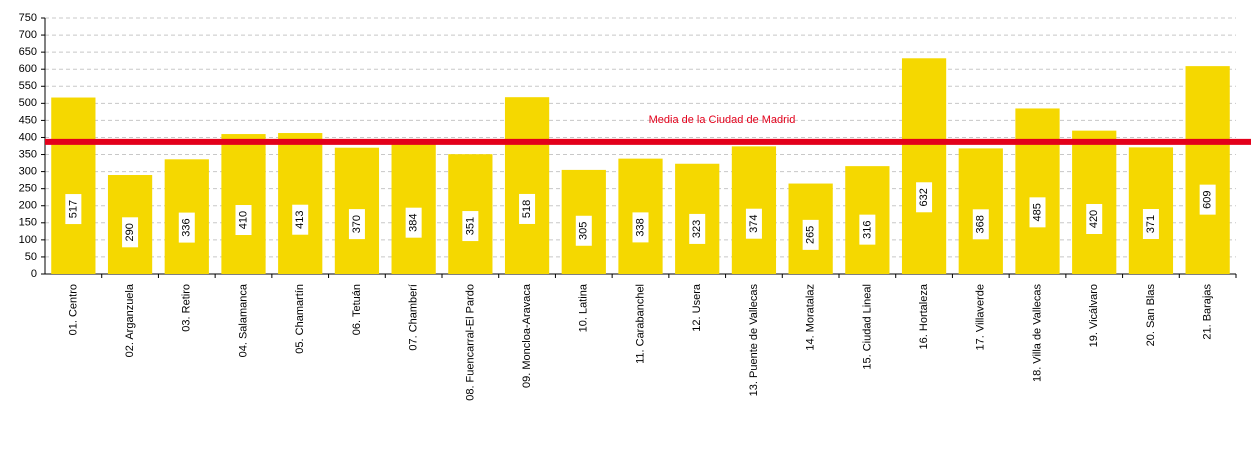 This screenshot has width=1251, height=458. I want to click on y-tick-label: 750, so click(28, 18).